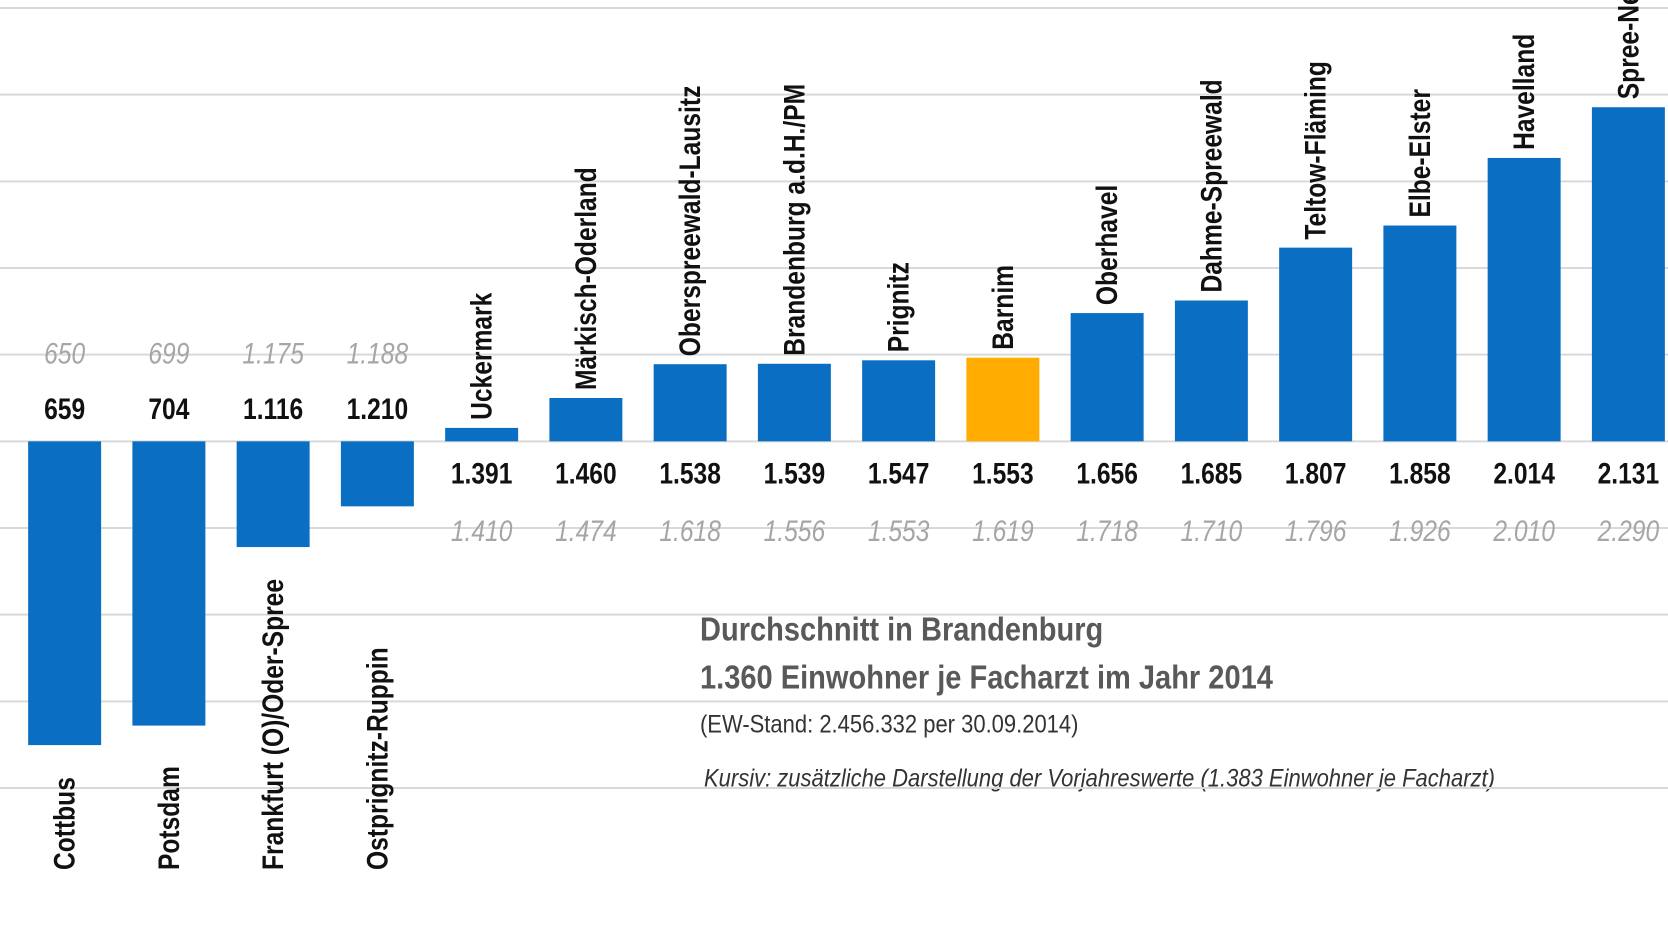 This screenshot has height=926, width=1668. I want to click on category-label: Havelland, so click(1524, 92).